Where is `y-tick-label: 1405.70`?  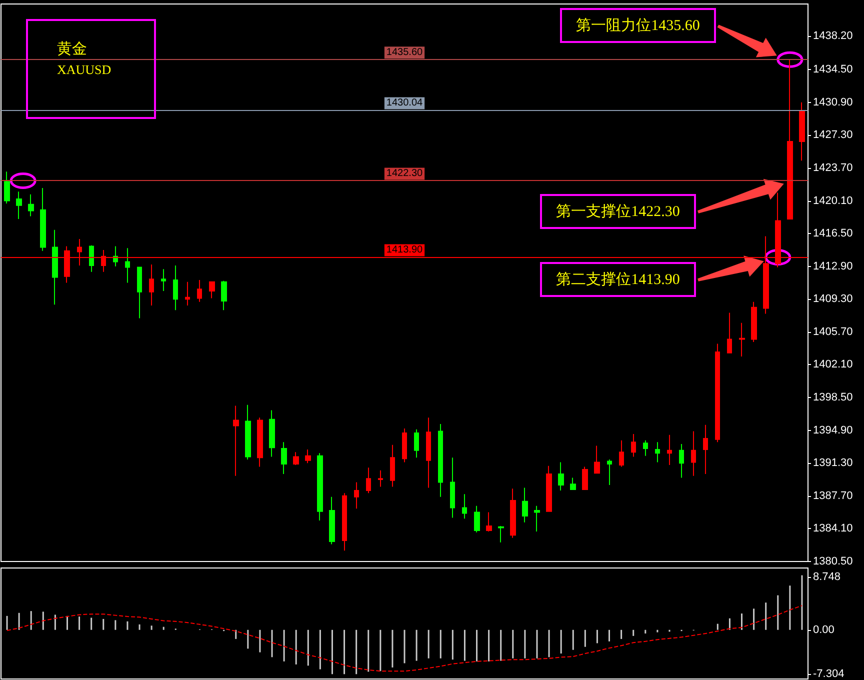 y-tick-label: 1405.70 is located at coordinates (833, 332).